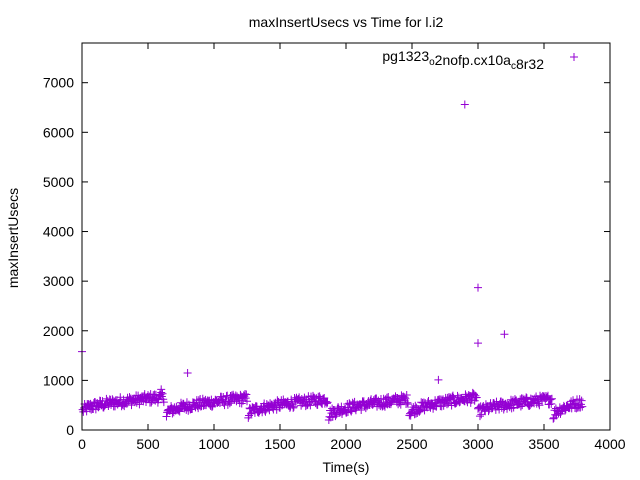 The height and width of the screenshot is (480, 640). Describe the element at coordinates (543, 444) in the screenshot. I see `x-tick-label: 3500` at that location.